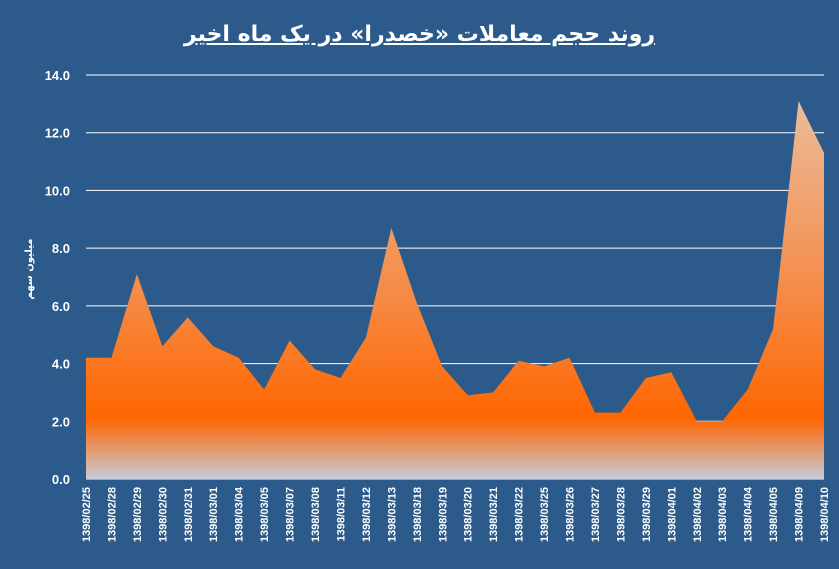 The image size is (839, 569). What do you see at coordinates (545, 514) in the screenshot?
I see `x-tick-label: 1398/03/25` at bounding box center [545, 514].